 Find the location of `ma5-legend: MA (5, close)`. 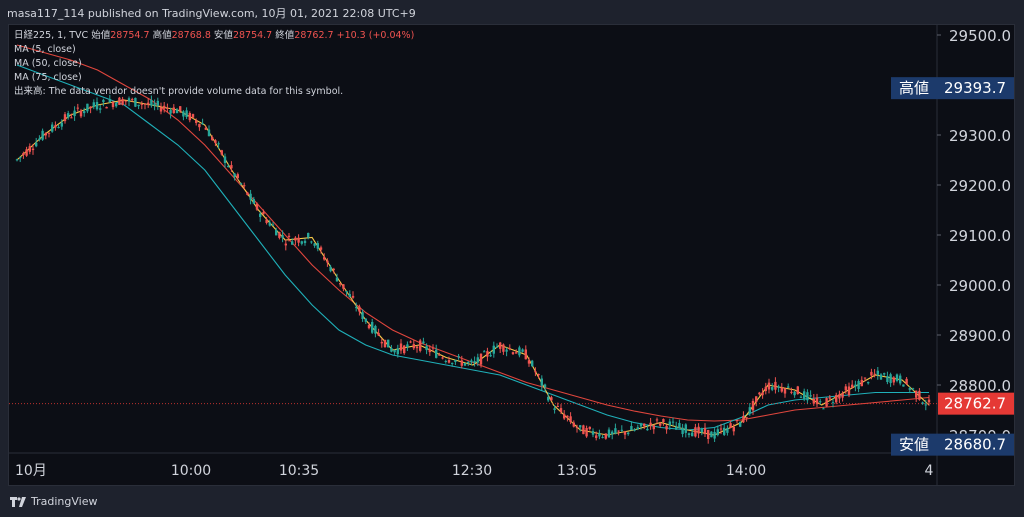

ma5-legend: MA (5, close) is located at coordinates (45, 49).